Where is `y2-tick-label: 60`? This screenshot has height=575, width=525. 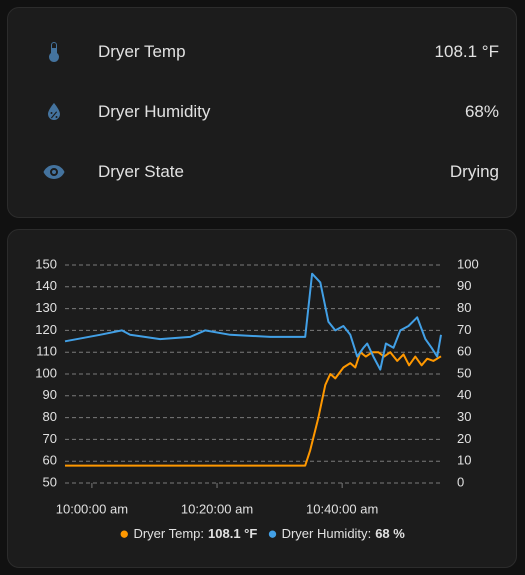
y2-tick-label: 60 is located at coordinates (464, 351).